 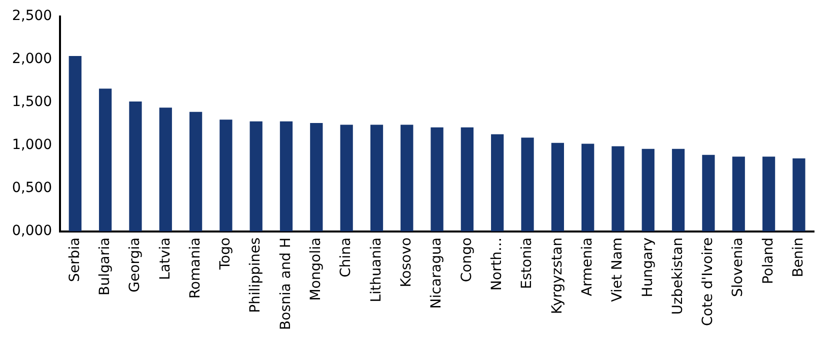 I want to click on y-tick-label: 2,500, so click(x=32, y=16).